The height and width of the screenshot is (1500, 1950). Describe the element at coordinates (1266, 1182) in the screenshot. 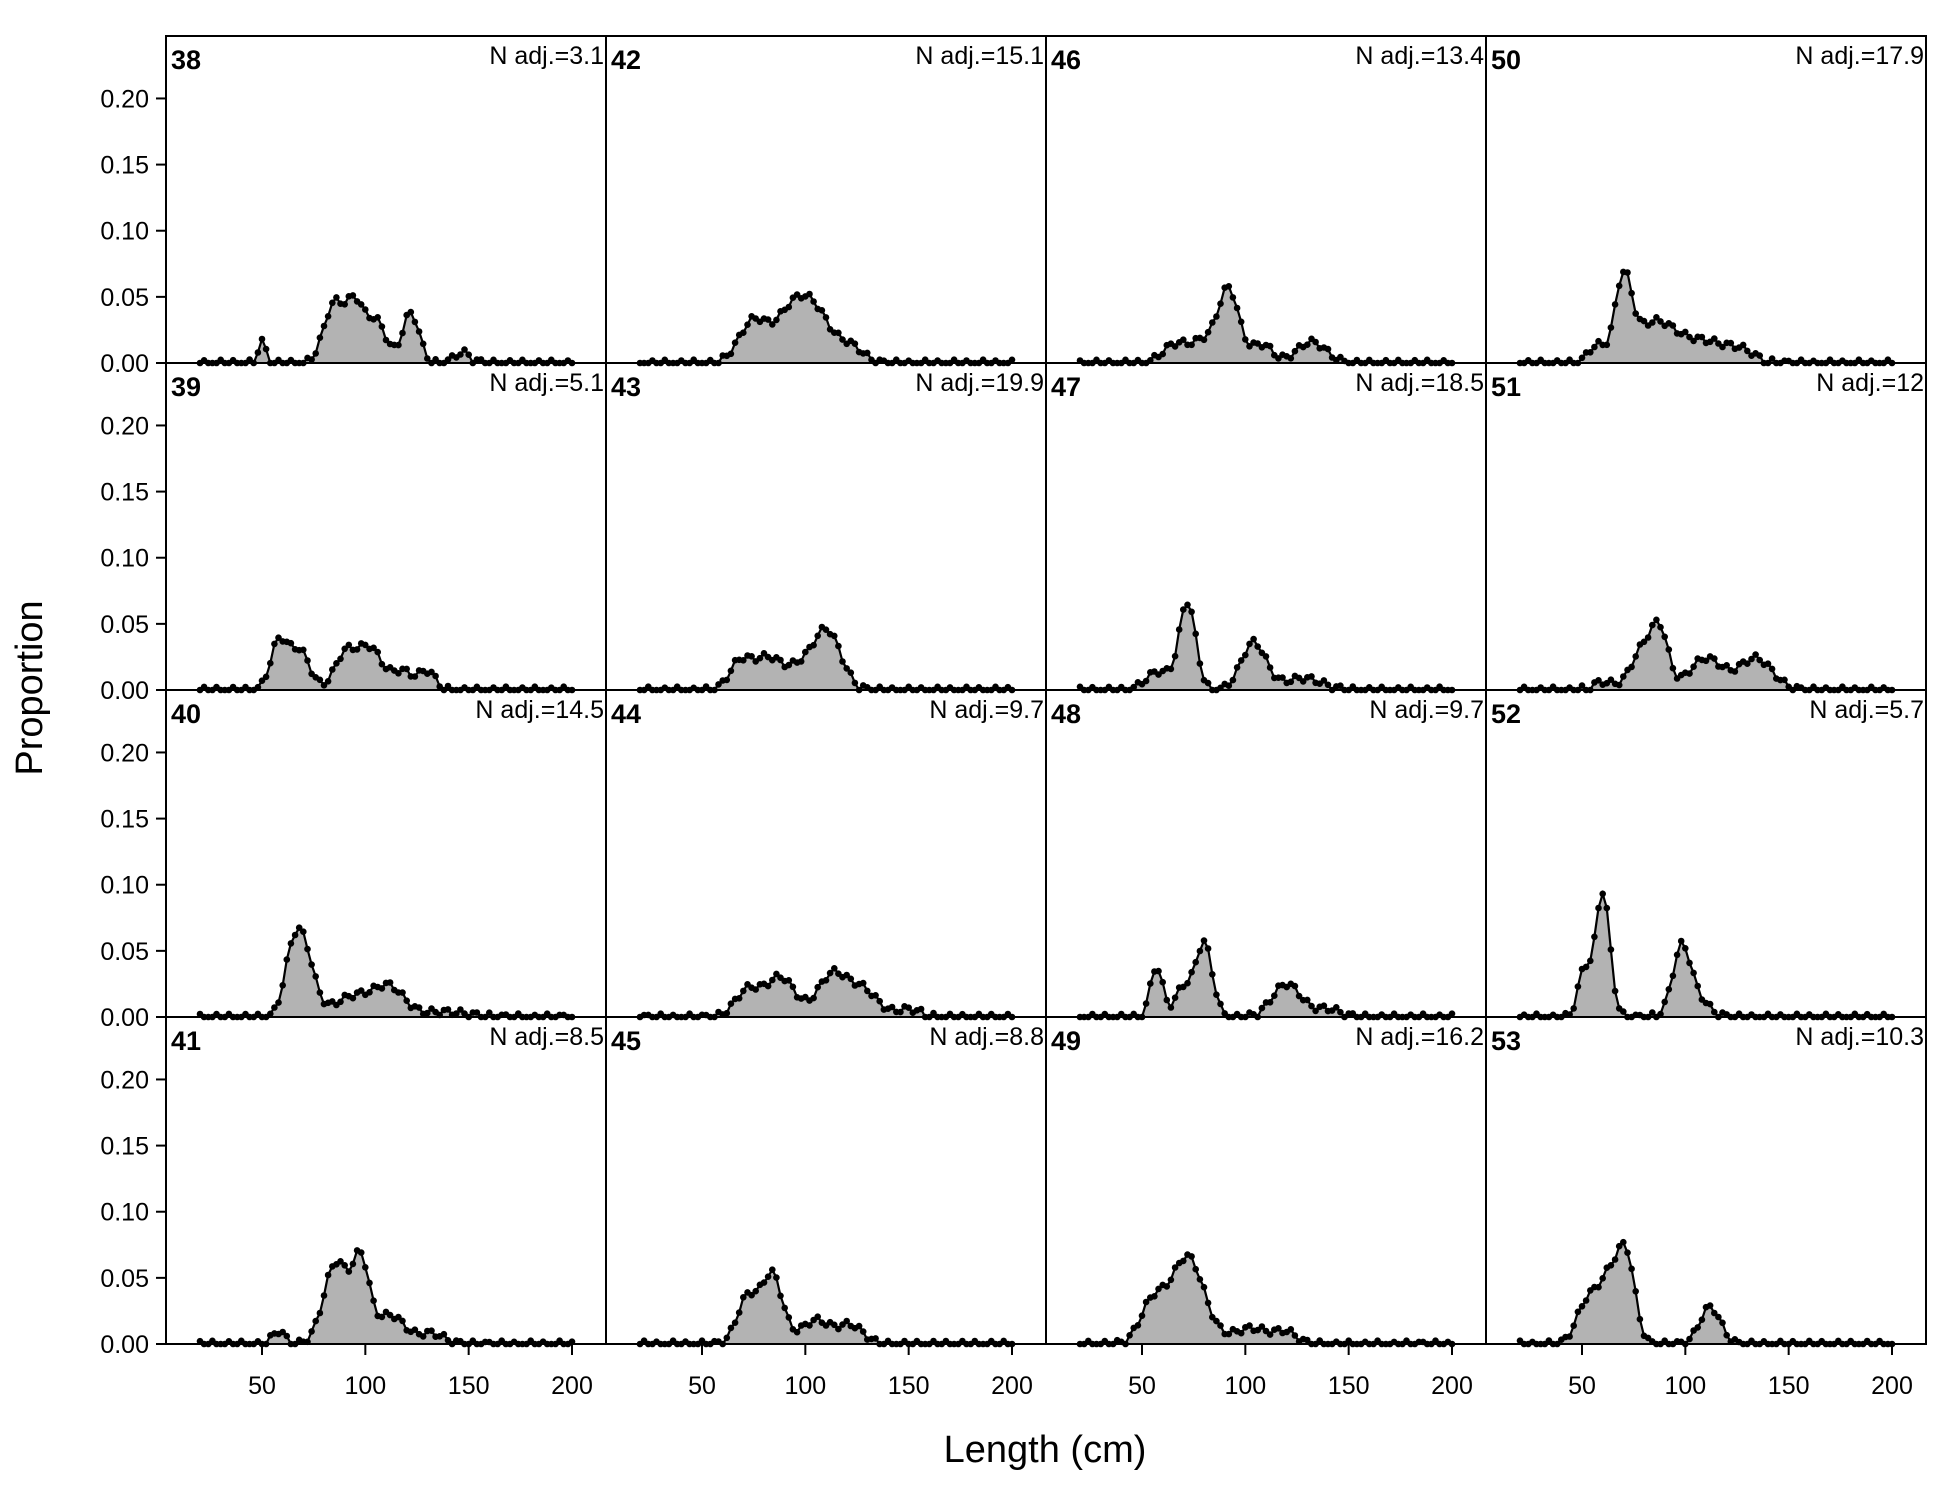

I see `panel-49: 49 N adj.=16.2` at that location.